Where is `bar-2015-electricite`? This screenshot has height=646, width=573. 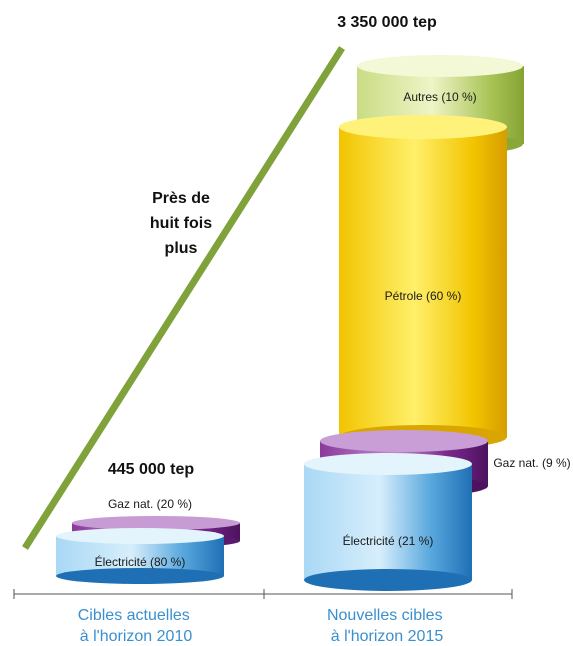 bar-2015-electricite is located at coordinates (388, 522).